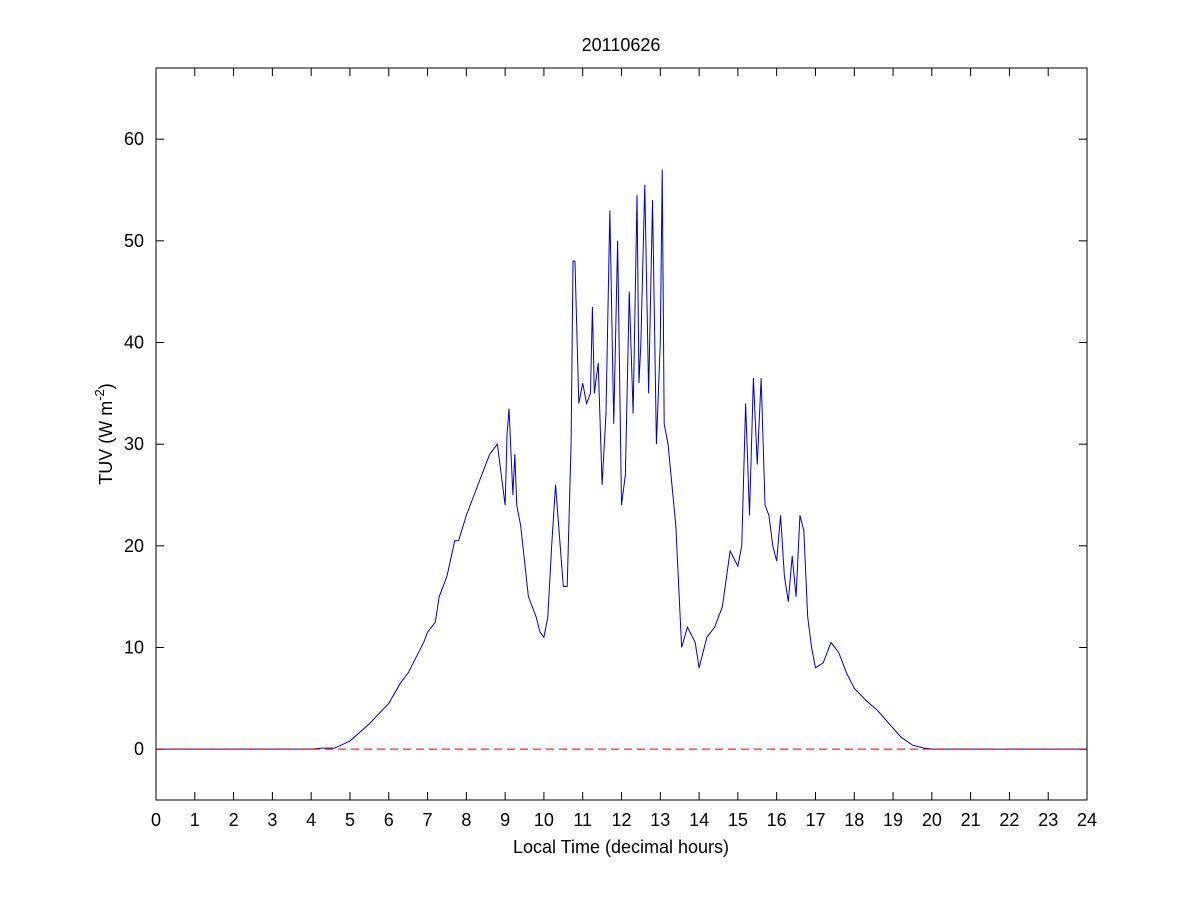 The image size is (1201, 900). I want to click on x-tick-label: 20, so click(932, 820).